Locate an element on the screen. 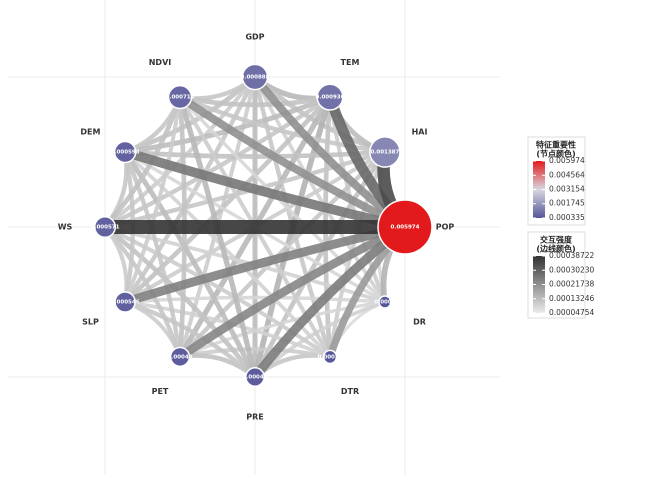  legend-tick-label: 0.00004754 is located at coordinates (572, 312).